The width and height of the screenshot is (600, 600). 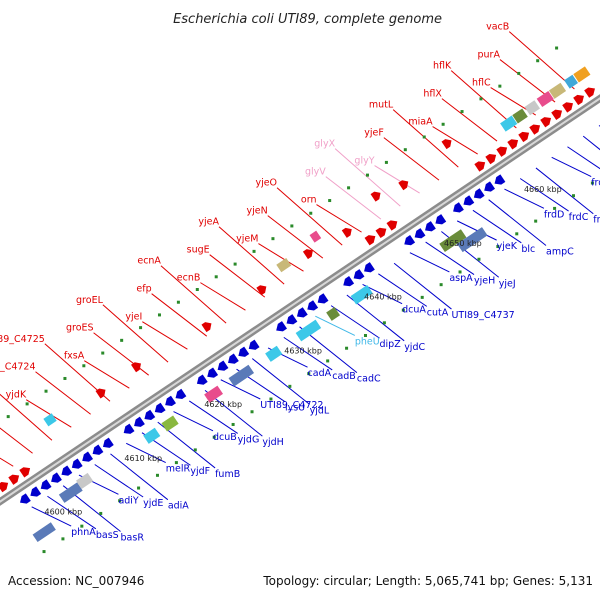 I want to click on gene-label-frdc: frdC, so click(x=579, y=217).